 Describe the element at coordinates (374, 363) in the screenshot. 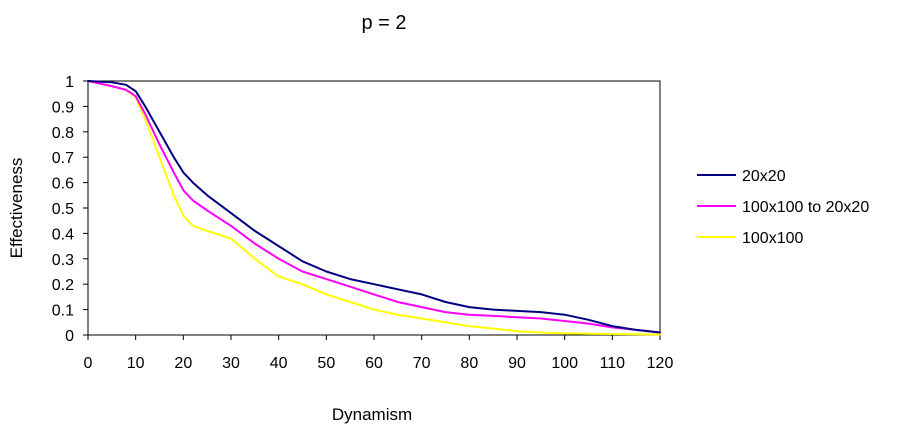

I see `x-tick-label: 60` at that location.